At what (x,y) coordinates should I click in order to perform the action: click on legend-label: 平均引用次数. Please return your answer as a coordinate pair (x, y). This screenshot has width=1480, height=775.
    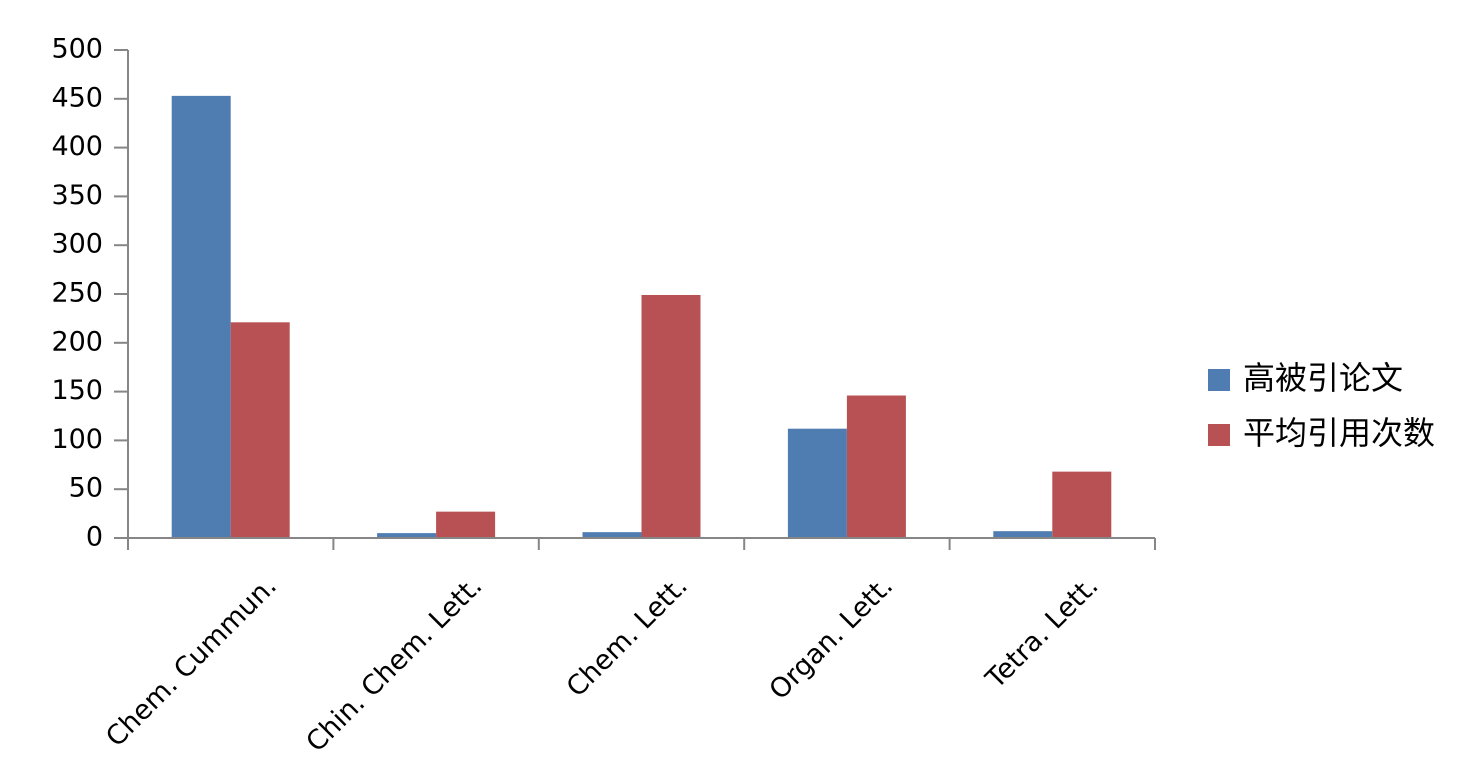
    Looking at the image, I should click on (1339, 433).